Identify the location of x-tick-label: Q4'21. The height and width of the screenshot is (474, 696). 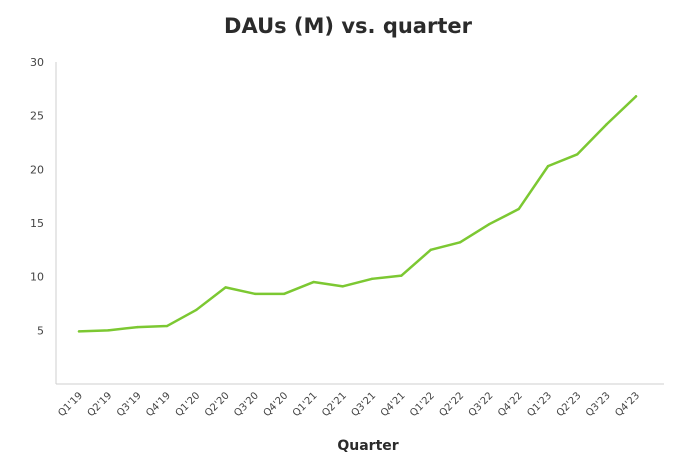
(393, 404).